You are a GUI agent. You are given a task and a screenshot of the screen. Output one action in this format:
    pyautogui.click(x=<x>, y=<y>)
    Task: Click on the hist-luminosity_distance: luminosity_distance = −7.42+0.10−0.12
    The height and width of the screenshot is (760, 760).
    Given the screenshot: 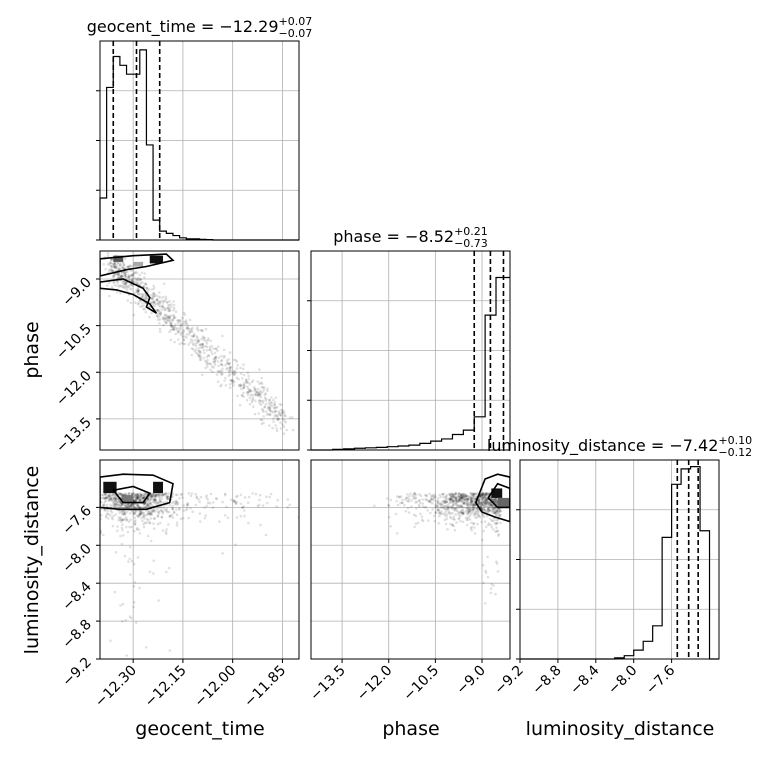 What is the action you would take?
    pyautogui.click(x=619, y=547)
    